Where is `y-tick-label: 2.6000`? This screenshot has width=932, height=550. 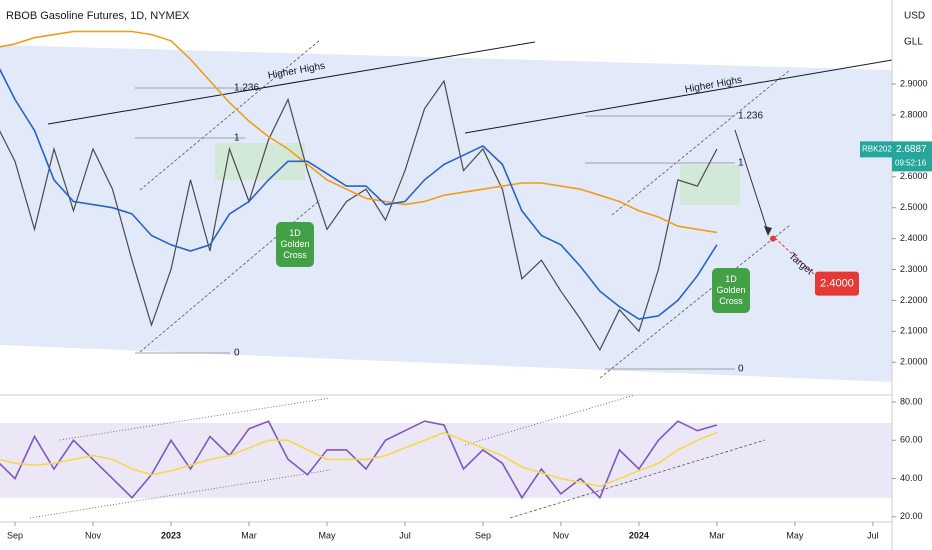
y-tick-label: 2.6000 is located at coordinates (914, 176).